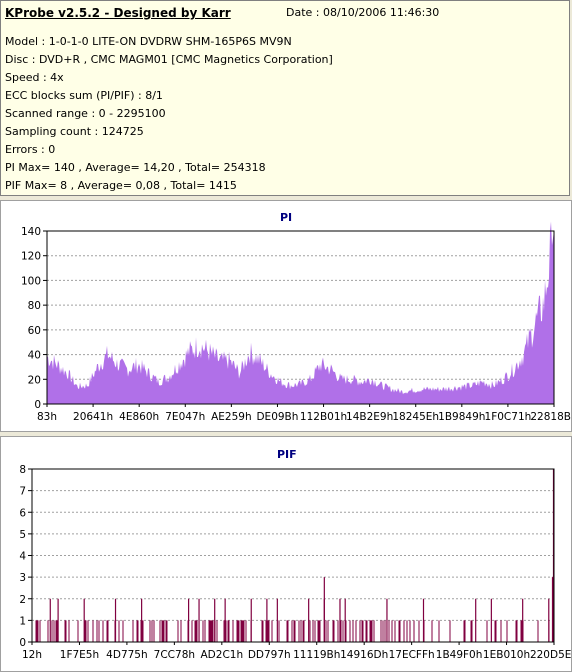  Describe the element at coordinates (287, 454) in the screenshot. I see `pif-chart-title: PIF` at that location.